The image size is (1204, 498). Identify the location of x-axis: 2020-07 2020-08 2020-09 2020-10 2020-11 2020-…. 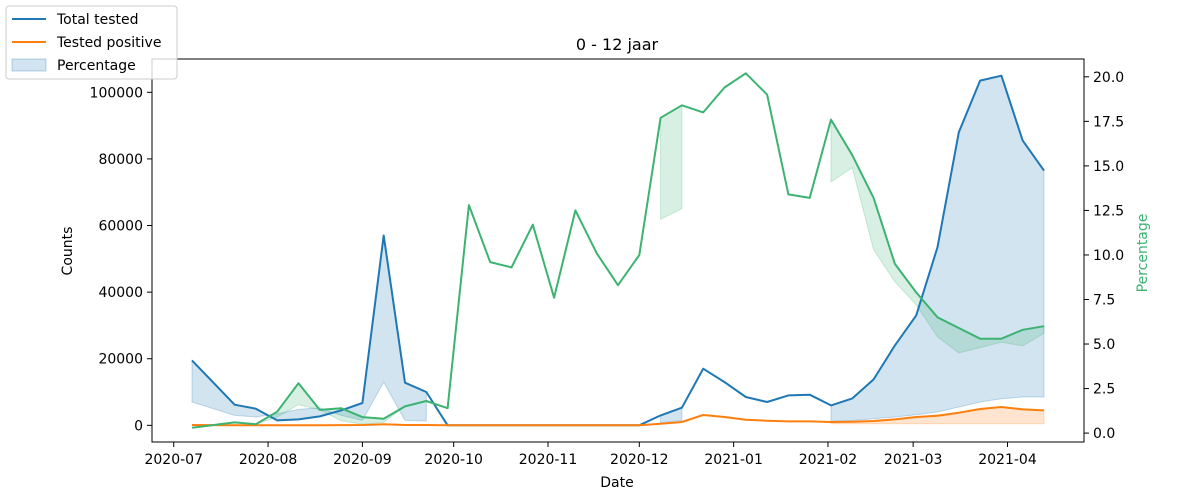
(590, 455).